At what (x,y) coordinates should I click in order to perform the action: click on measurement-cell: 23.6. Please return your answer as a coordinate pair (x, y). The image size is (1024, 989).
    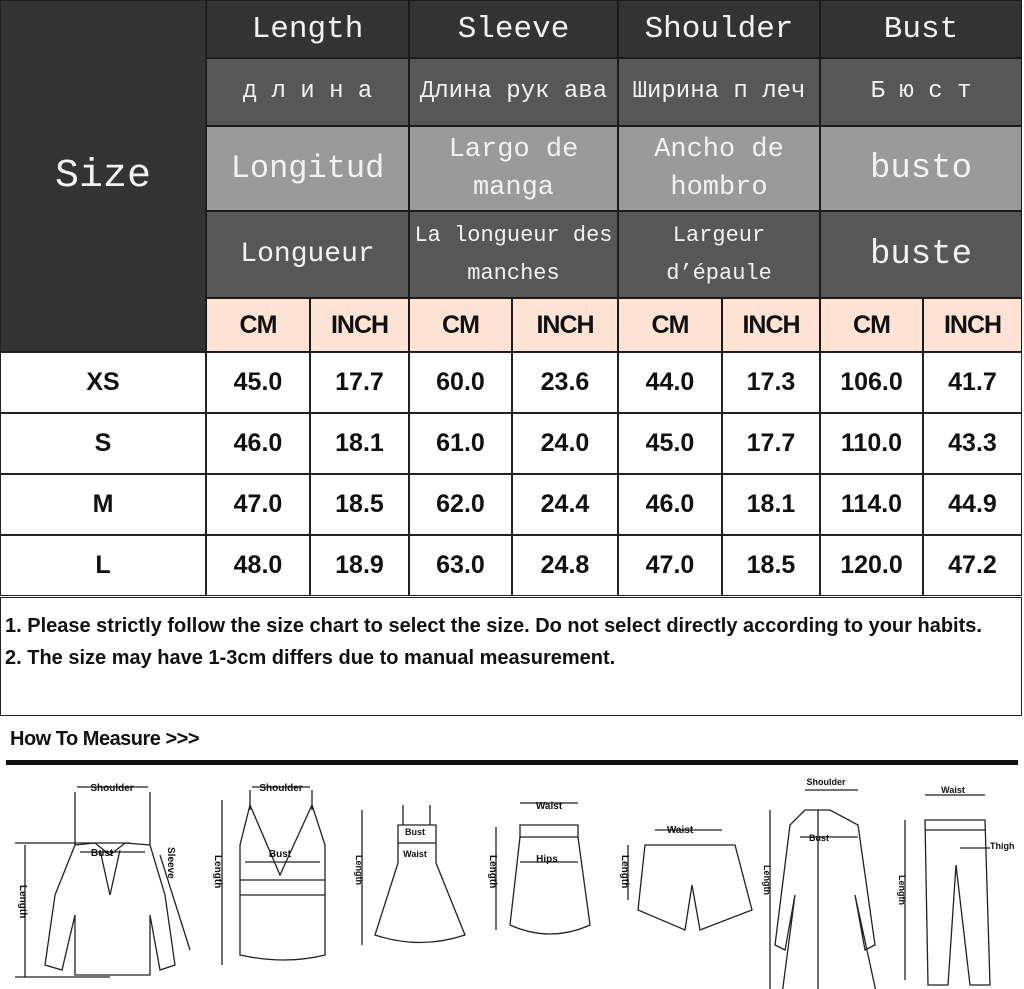
    Looking at the image, I should click on (565, 382).